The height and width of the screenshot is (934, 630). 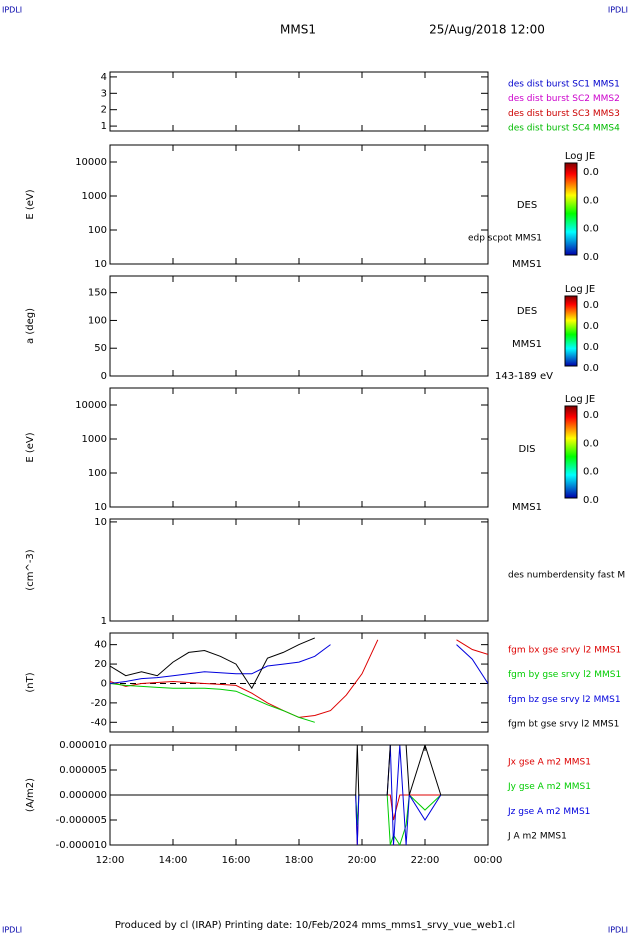 What do you see at coordinates (564, 651) in the screenshot?
I see `legend-label: fgm bx gse srvy l2 MMS1` at bounding box center [564, 651].